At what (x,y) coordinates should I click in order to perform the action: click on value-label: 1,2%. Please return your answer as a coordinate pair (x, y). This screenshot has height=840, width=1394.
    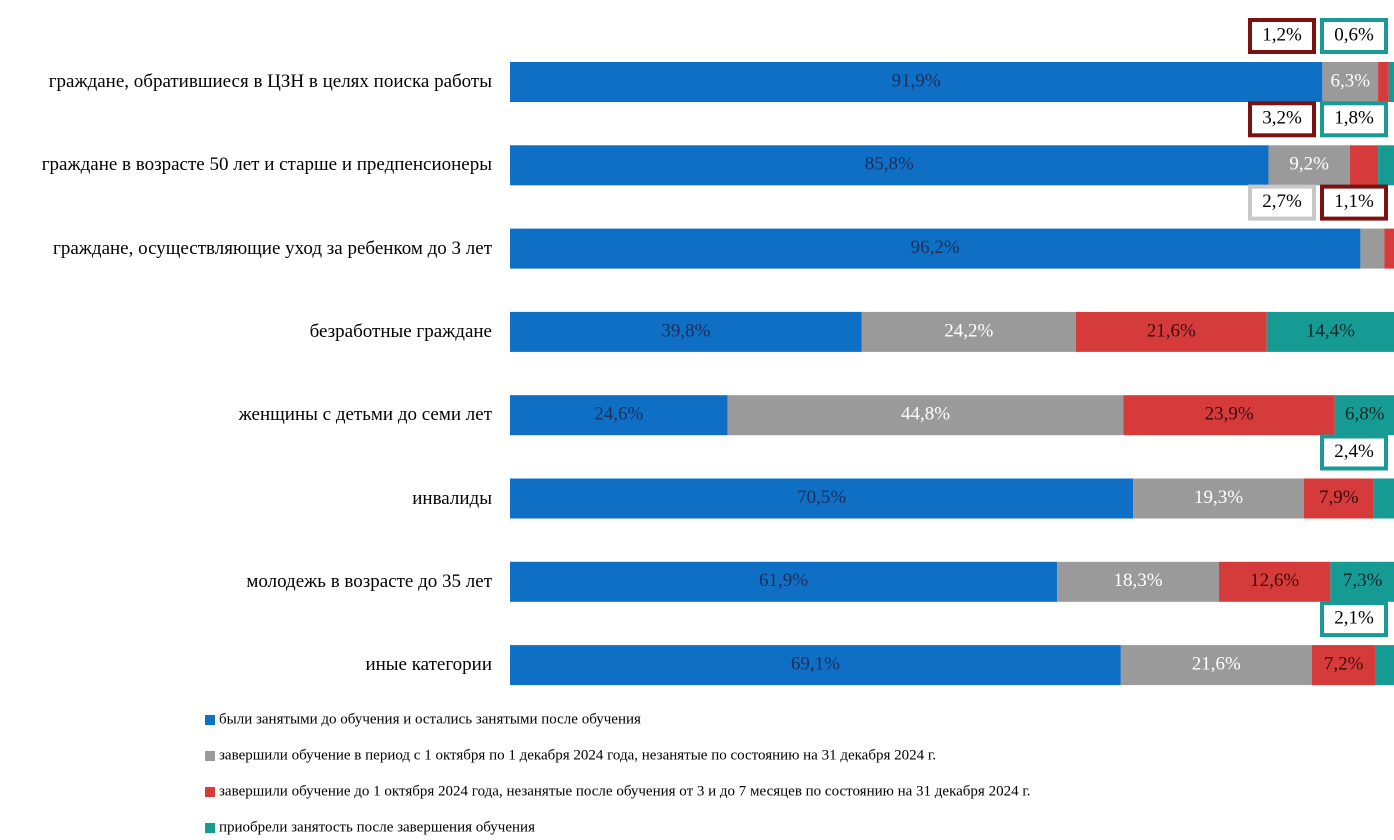
    Looking at the image, I should click on (1282, 34).